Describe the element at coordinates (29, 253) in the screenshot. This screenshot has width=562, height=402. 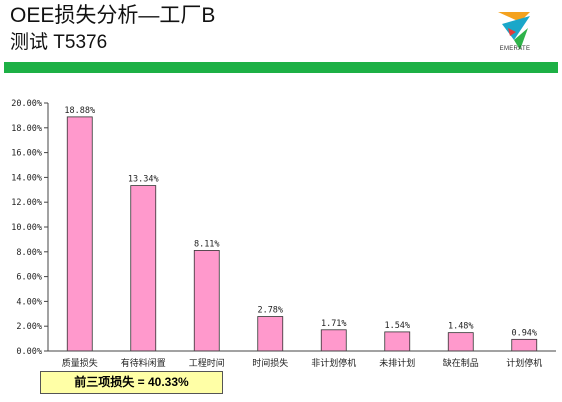
I see `y-tick-label: 8.00%` at that location.